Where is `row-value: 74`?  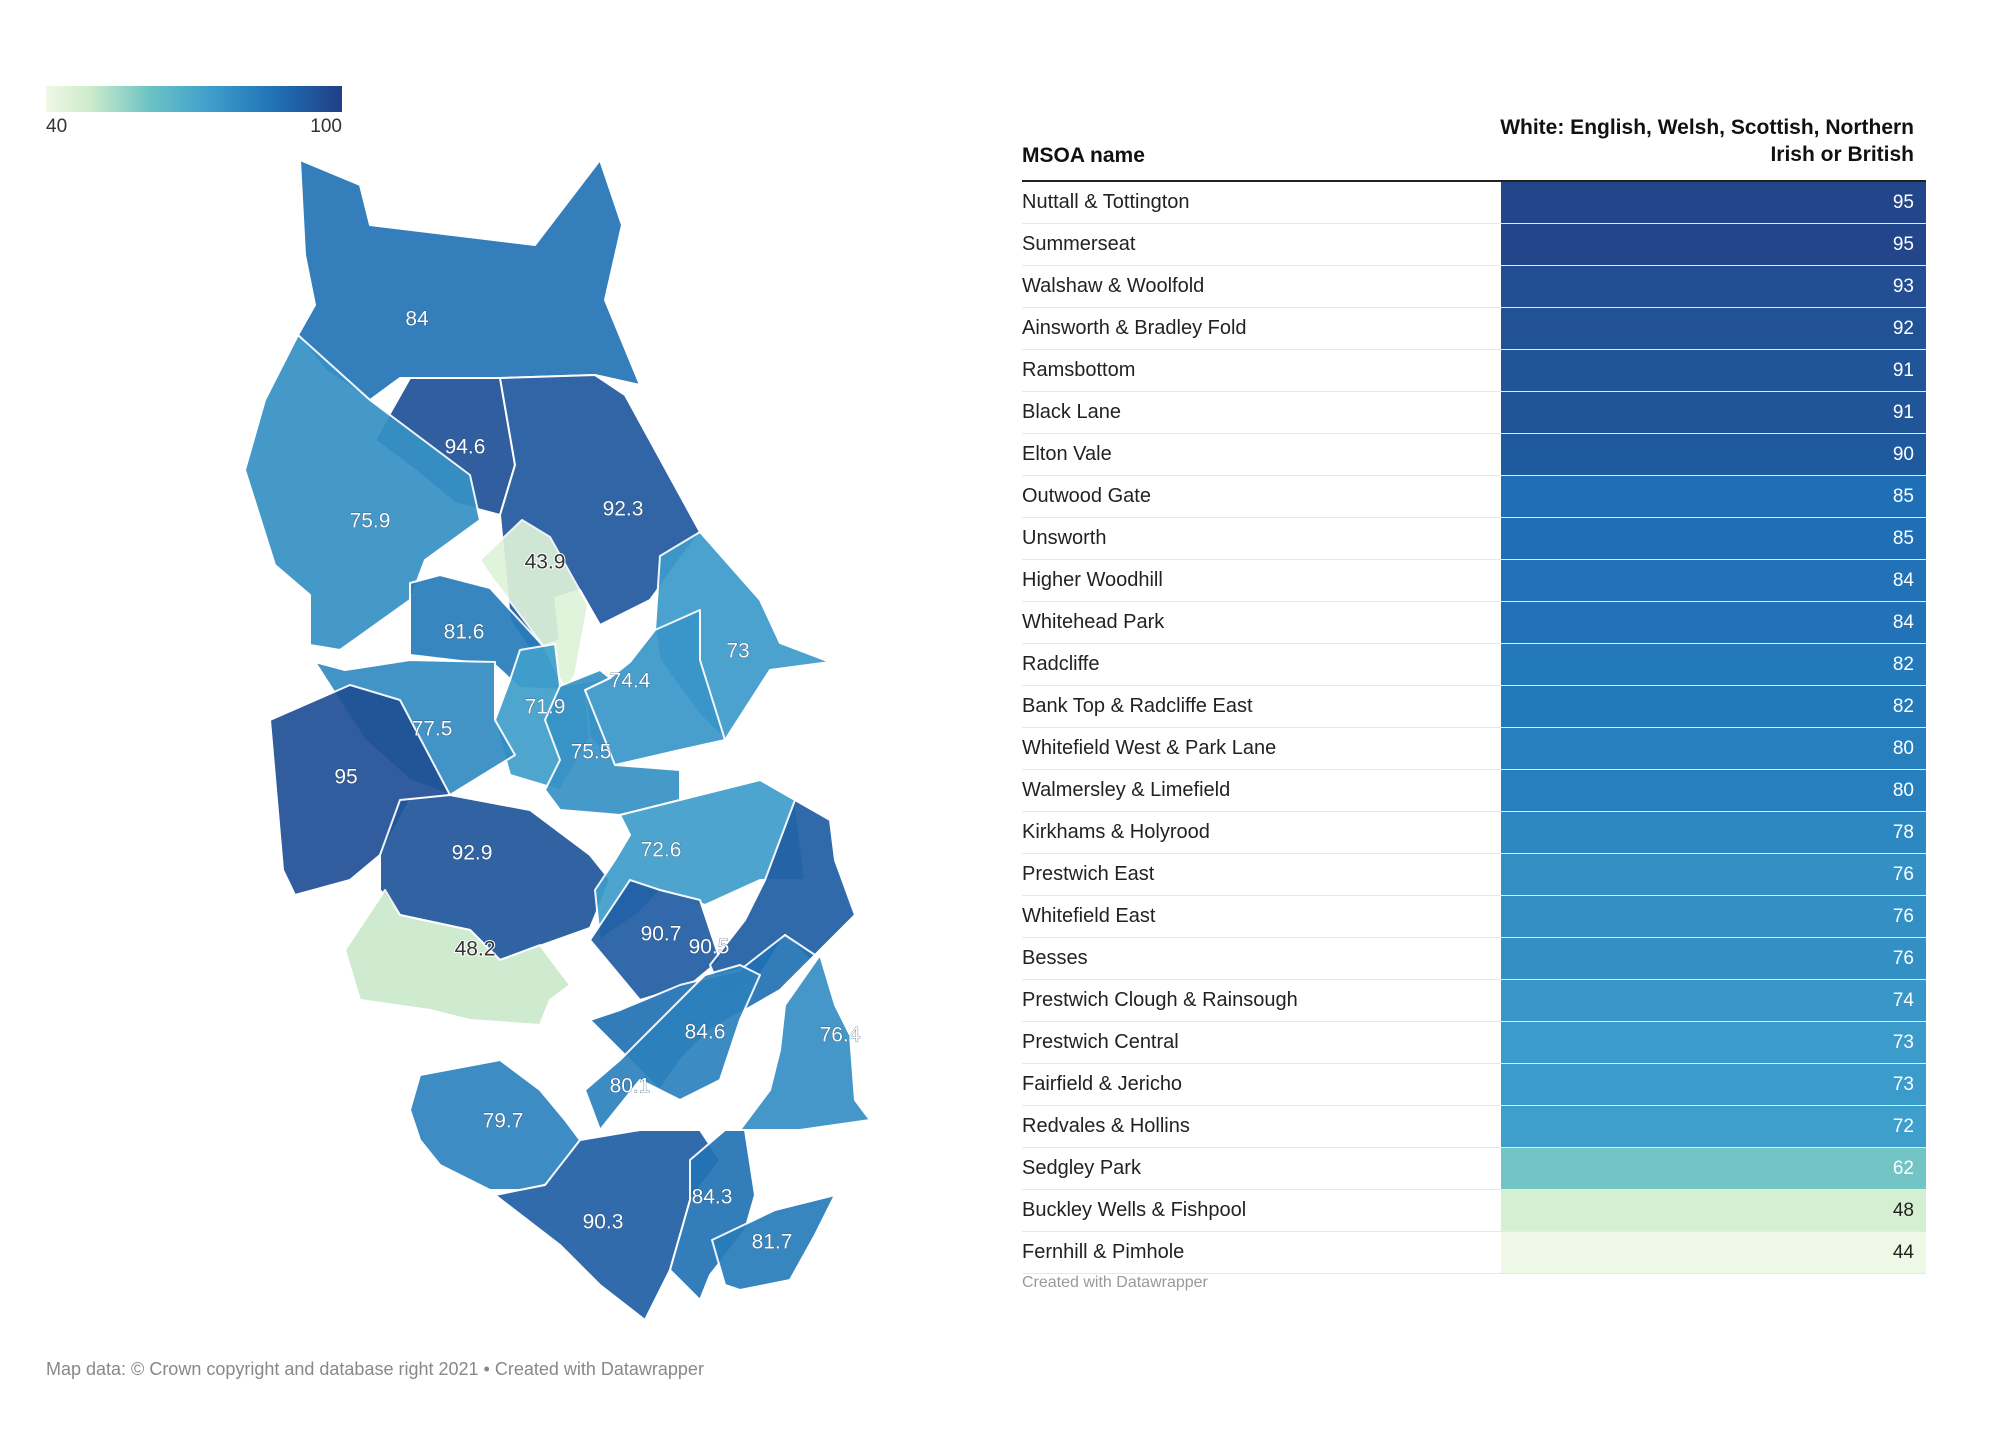 row-value: 74 is located at coordinates (1903, 1000).